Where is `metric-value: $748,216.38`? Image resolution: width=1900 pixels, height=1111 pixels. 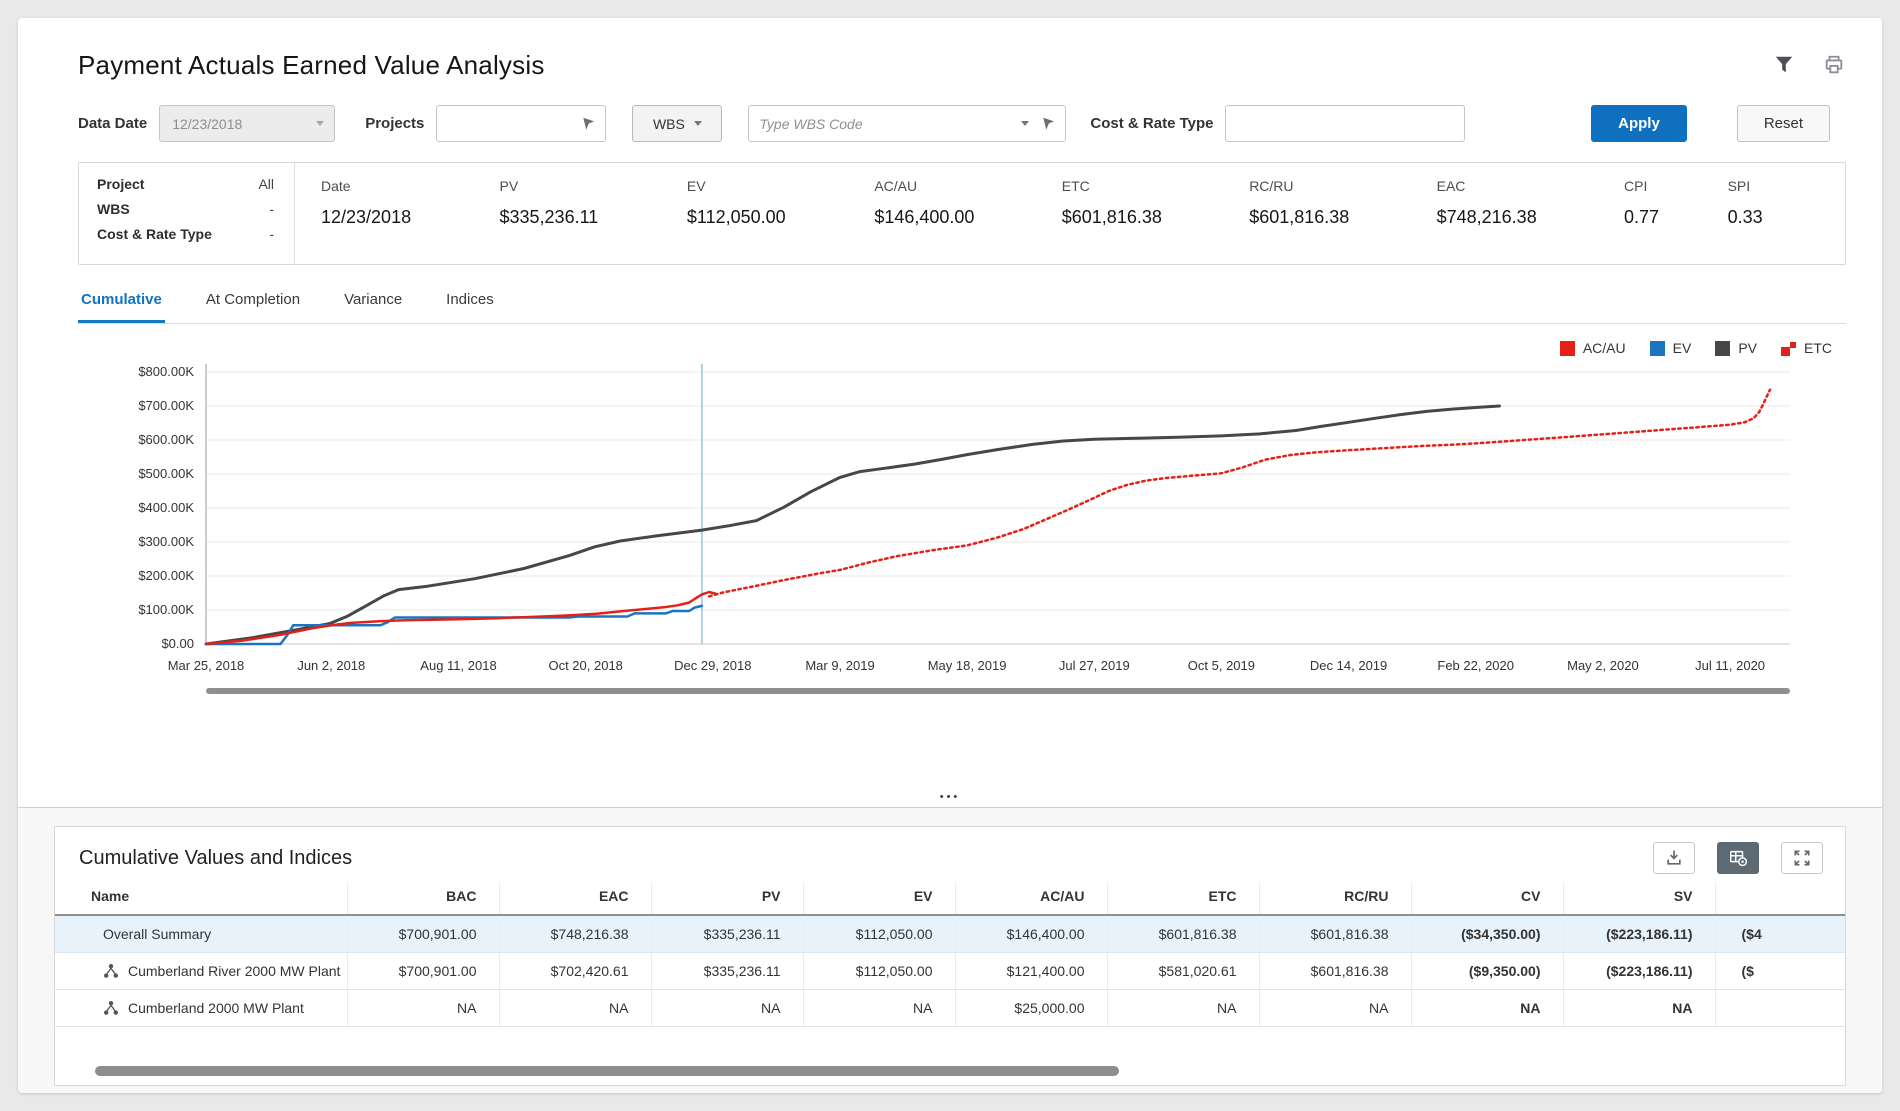 metric-value: $748,216.38 is located at coordinates (1486, 217).